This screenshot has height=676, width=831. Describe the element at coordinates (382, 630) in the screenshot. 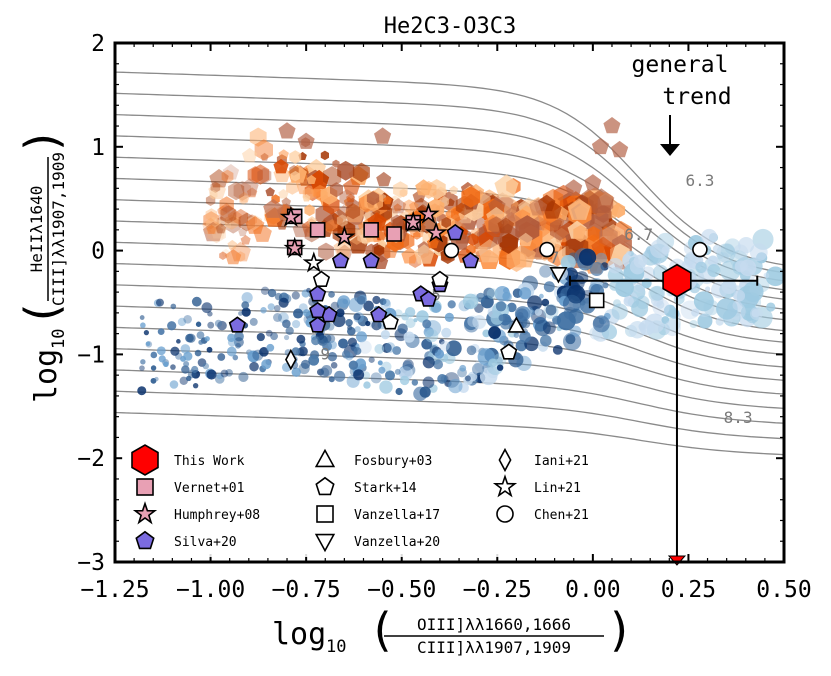

I see `x-axis-open-paren: (` at that location.